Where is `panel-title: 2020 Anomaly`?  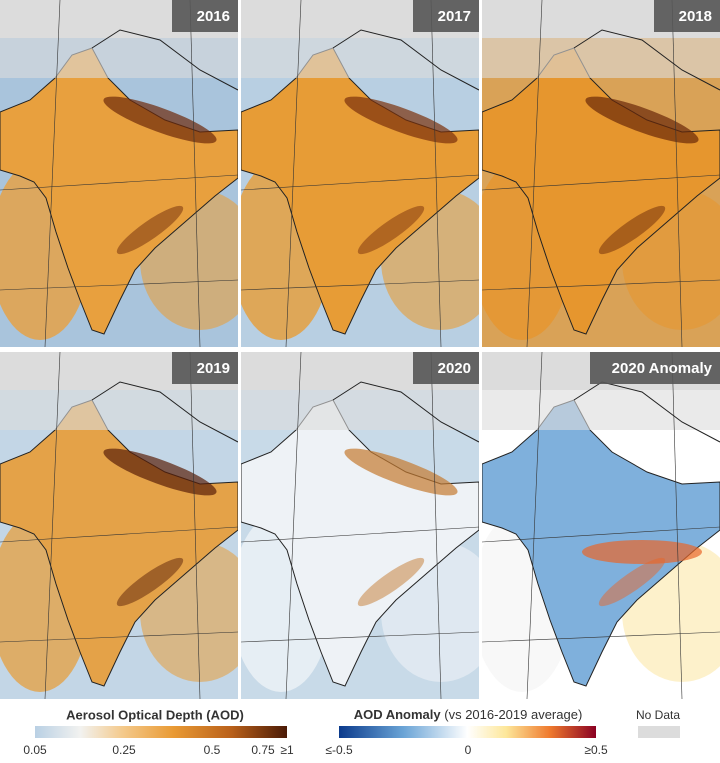
panel-title: 2020 Anomaly is located at coordinates (662, 368).